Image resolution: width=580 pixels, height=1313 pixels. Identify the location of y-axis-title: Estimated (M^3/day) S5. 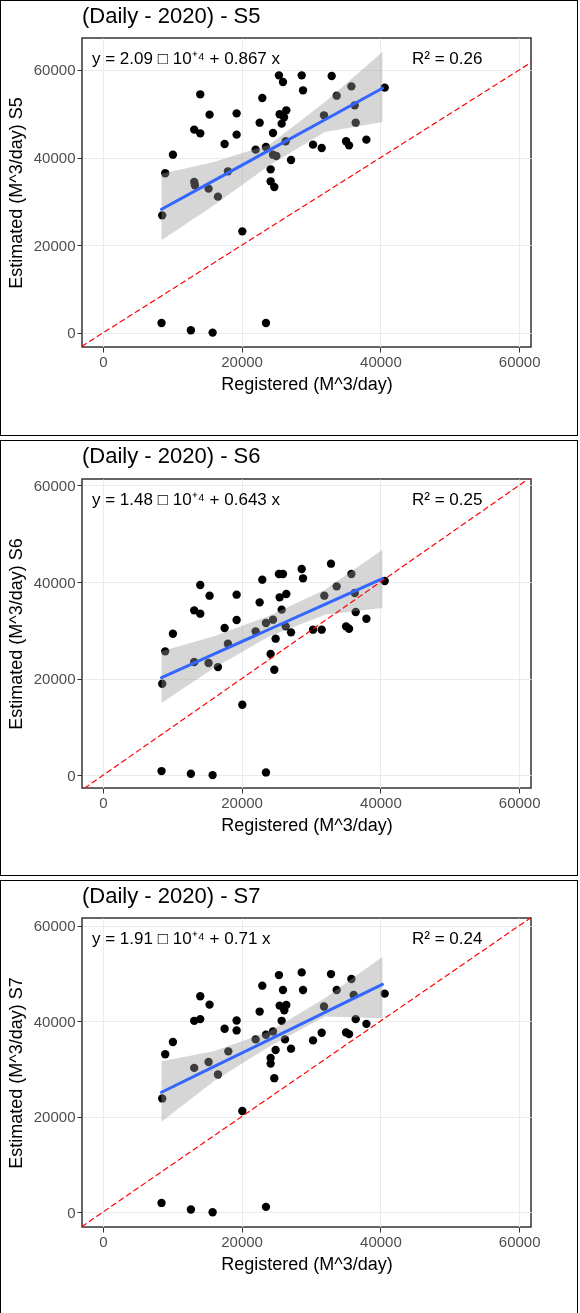
(15, 193).